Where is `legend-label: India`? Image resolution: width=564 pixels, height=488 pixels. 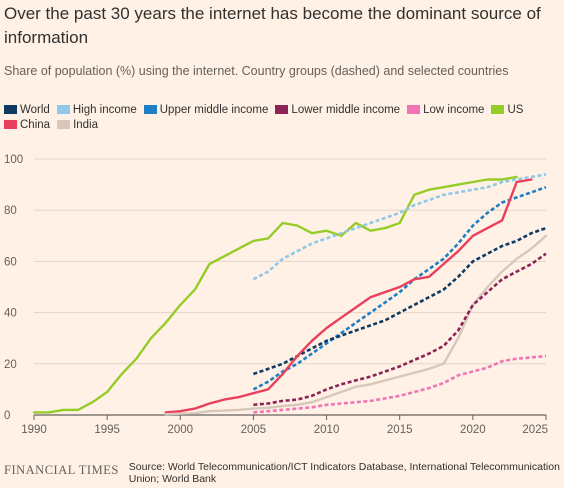
legend-label: India is located at coordinates (85, 124).